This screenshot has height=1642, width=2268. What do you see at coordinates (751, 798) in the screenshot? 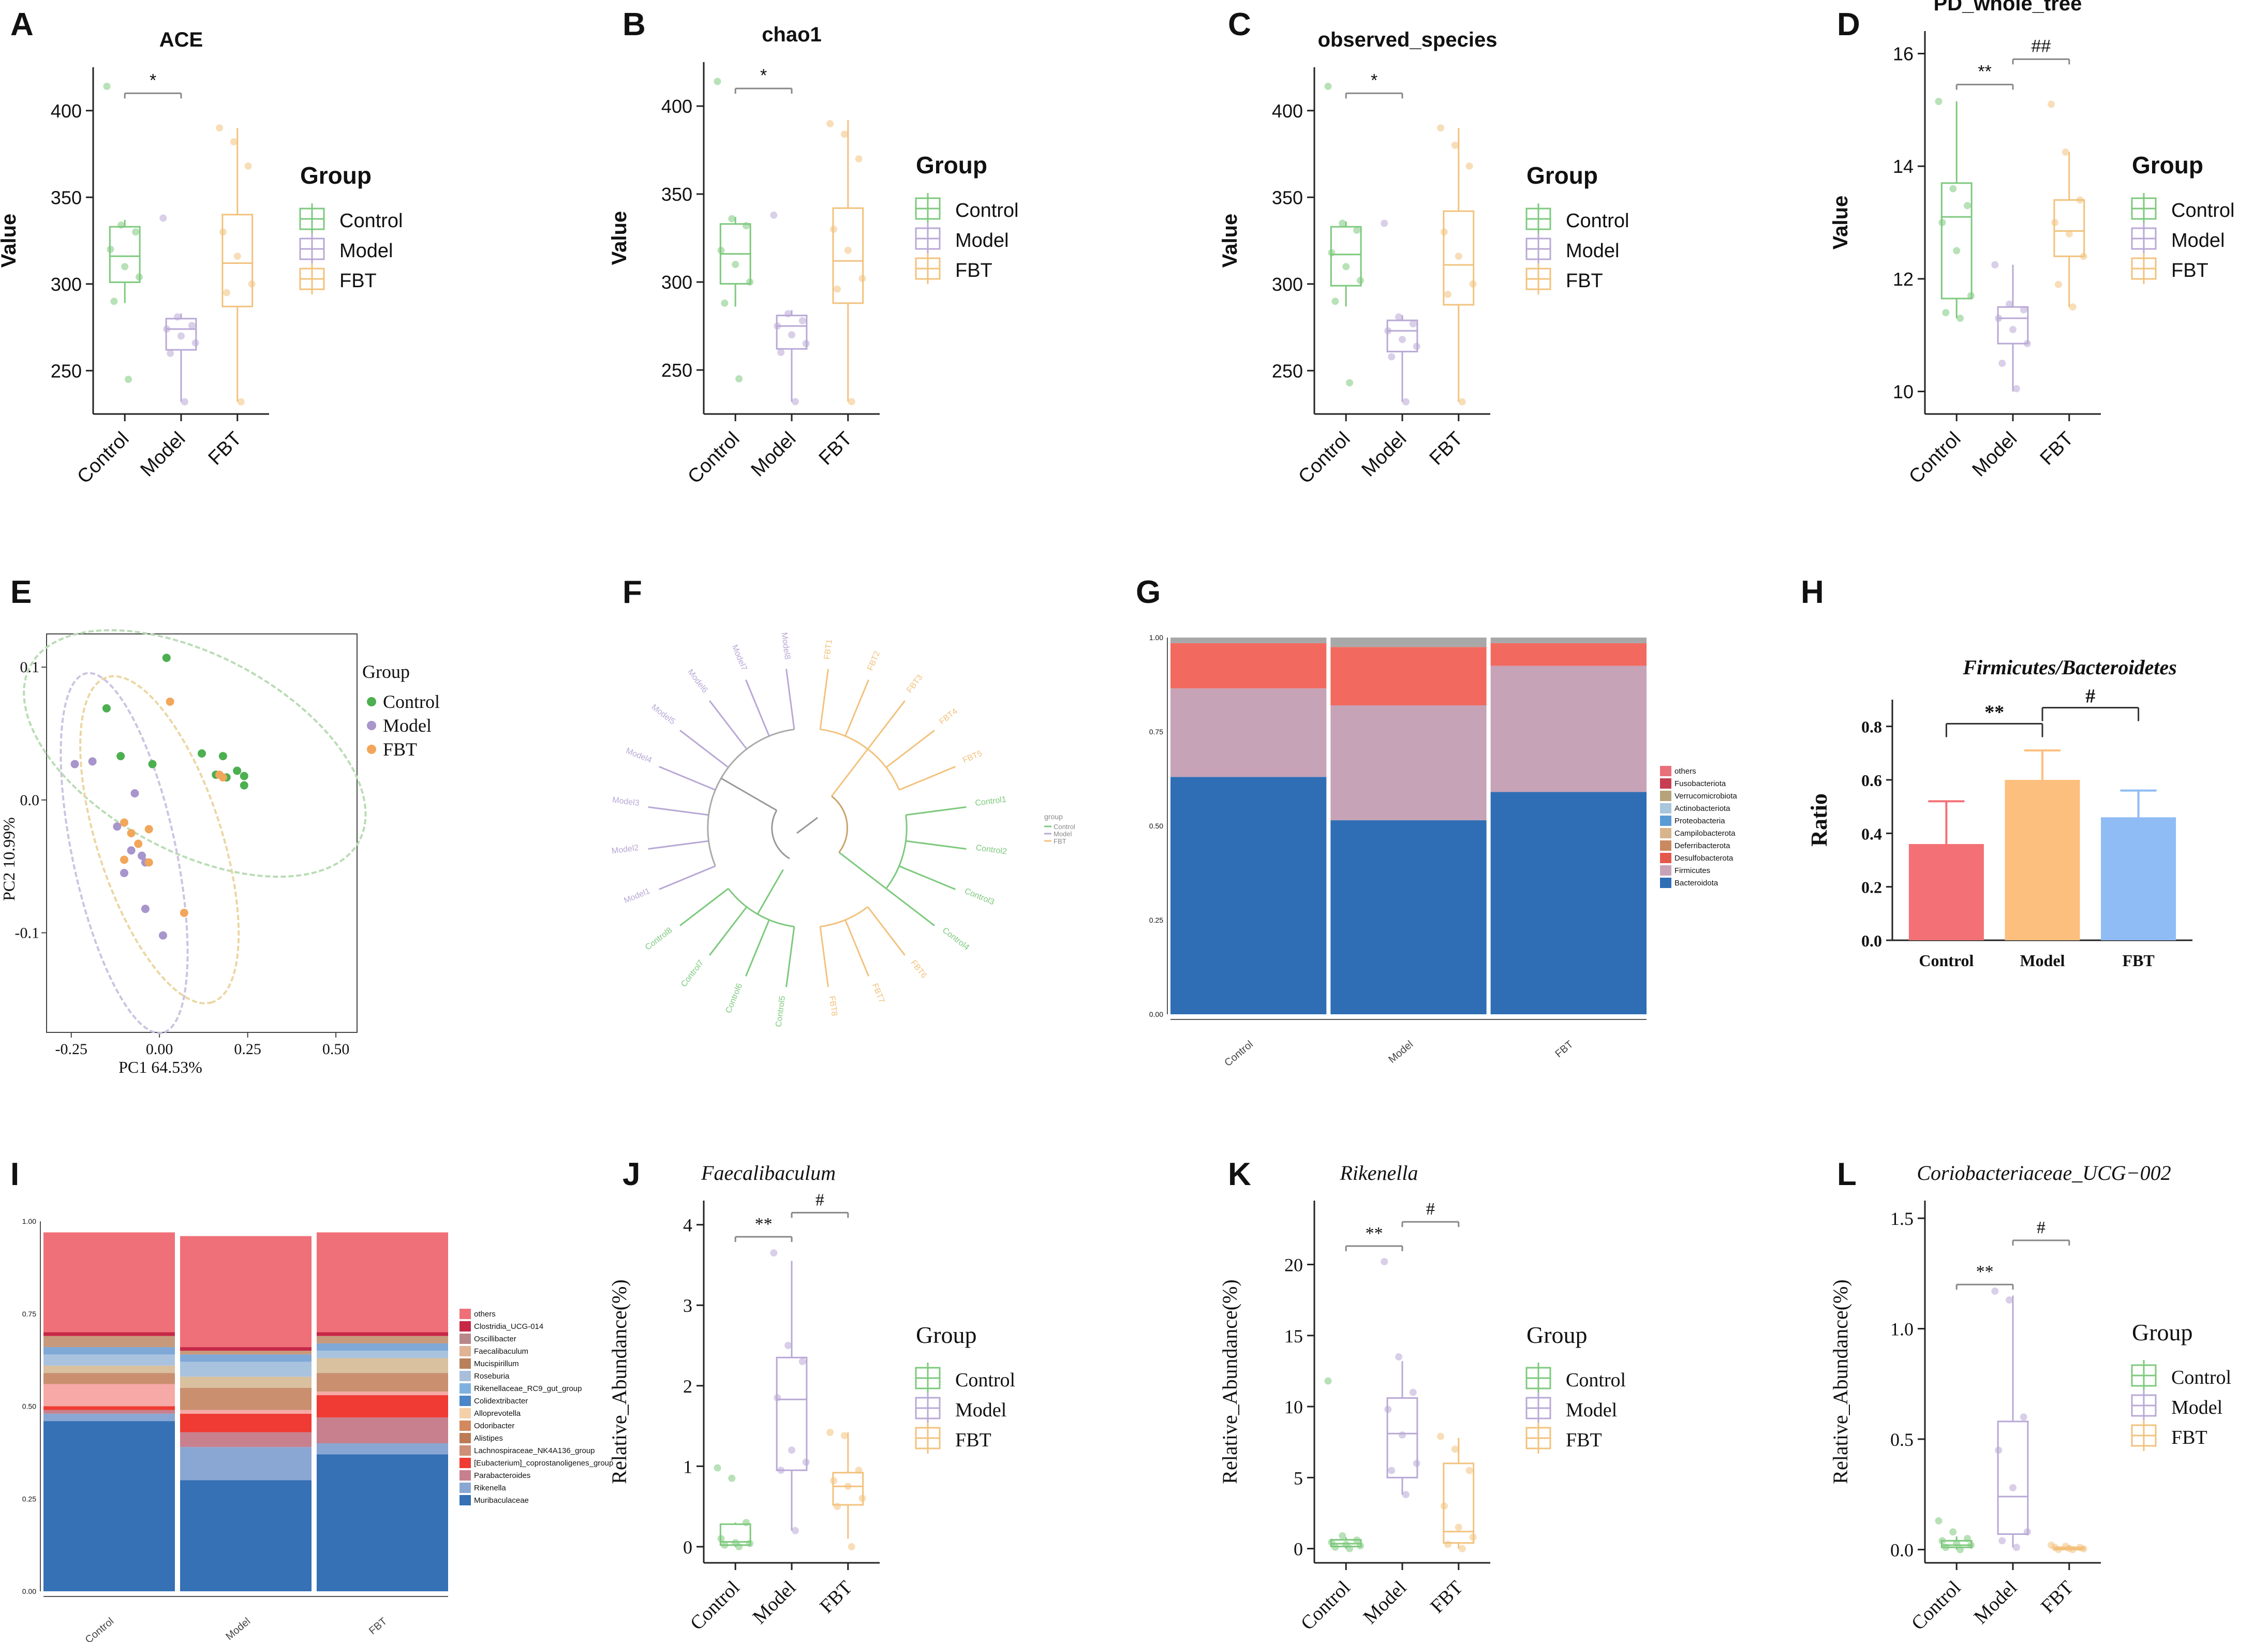
I see `clade-arc-model` at bounding box center [751, 798].